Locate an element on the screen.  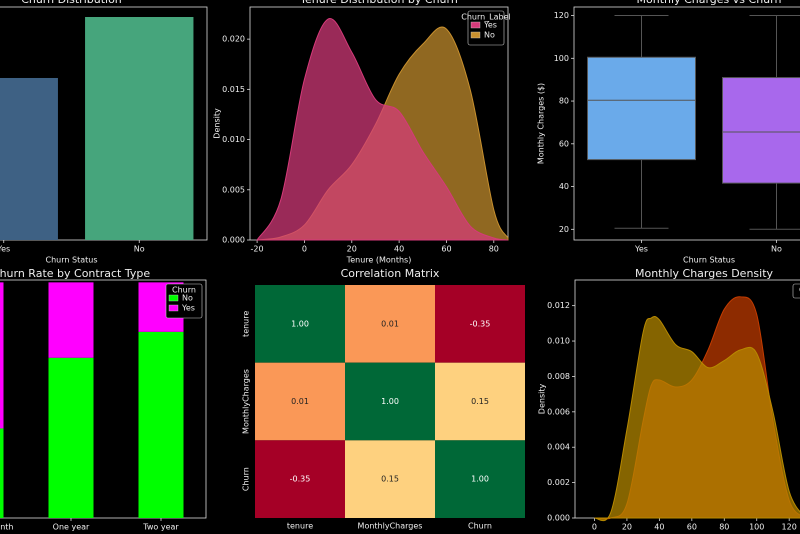
y-tick-label: 0.015 is located at coordinates (233, 89).